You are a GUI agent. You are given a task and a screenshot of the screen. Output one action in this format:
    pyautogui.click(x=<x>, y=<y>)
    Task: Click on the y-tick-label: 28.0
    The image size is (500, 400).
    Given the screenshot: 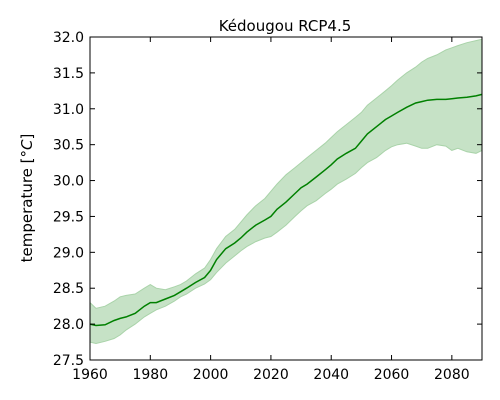 What is the action you would take?
    pyautogui.click(x=68, y=325)
    